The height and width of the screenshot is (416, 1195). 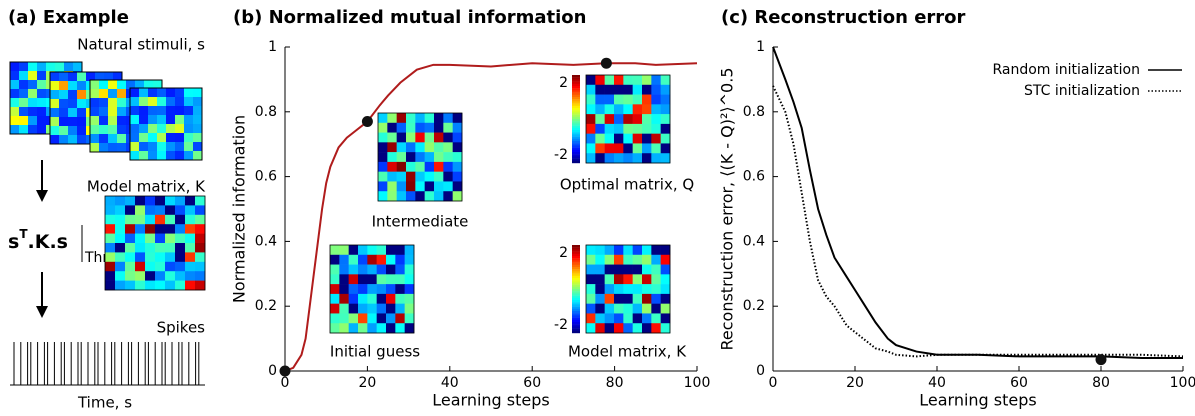 I want to click on inset-matrix, so click(x=372, y=289).